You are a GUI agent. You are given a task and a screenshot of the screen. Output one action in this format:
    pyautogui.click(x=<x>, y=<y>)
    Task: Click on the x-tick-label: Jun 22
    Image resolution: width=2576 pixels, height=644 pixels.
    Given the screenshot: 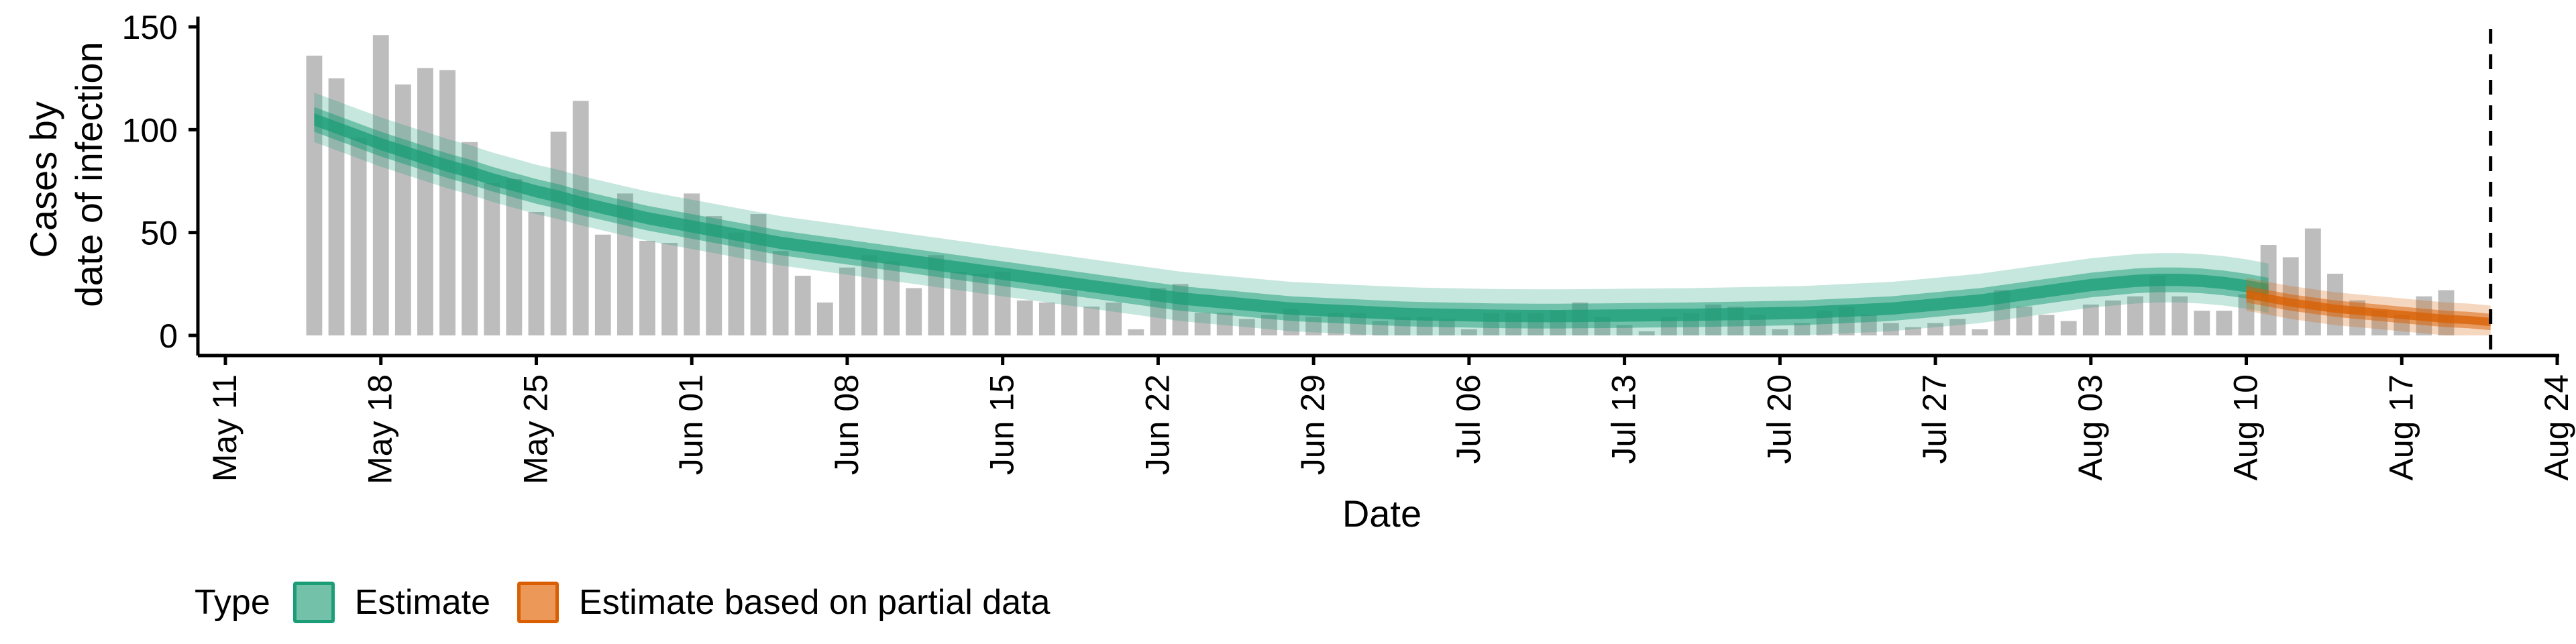 What is the action you would take?
    pyautogui.click(x=1157, y=424)
    